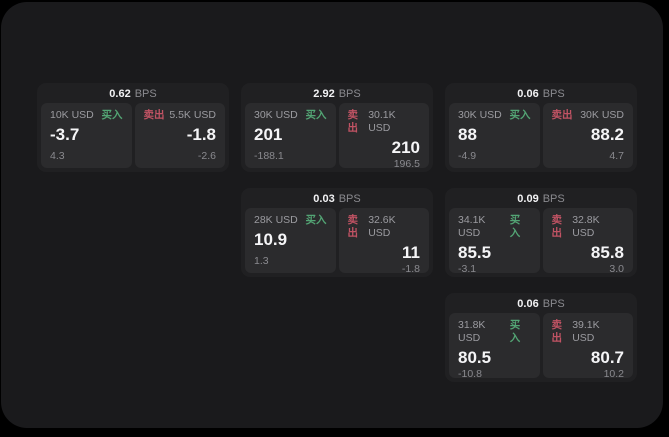 This screenshot has width=669, height=437. What do you see at coordinates (337, 241) in the screenshot?
I see `quote-panels: 28K USD 买入 10.9 1.3 卖出 32.6K USD 11 -1.8` at bounding box center [337, 241].